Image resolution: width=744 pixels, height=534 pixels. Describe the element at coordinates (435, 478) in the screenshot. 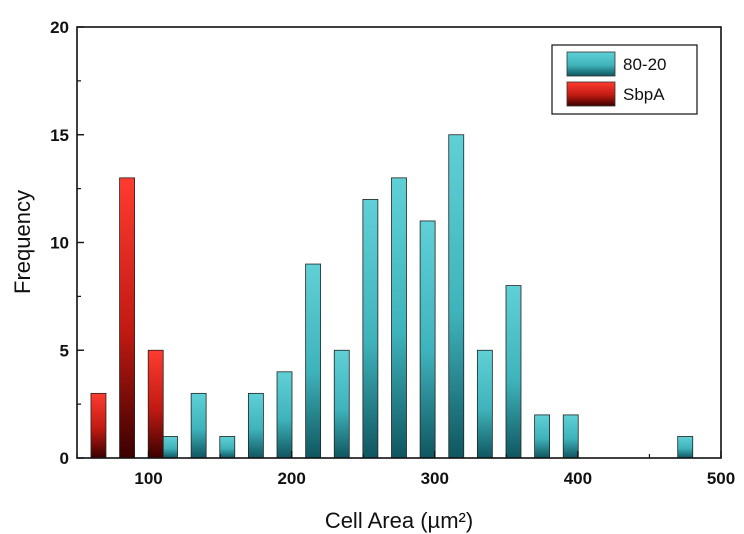

I see `x-tick-label-300: 300` at that location.